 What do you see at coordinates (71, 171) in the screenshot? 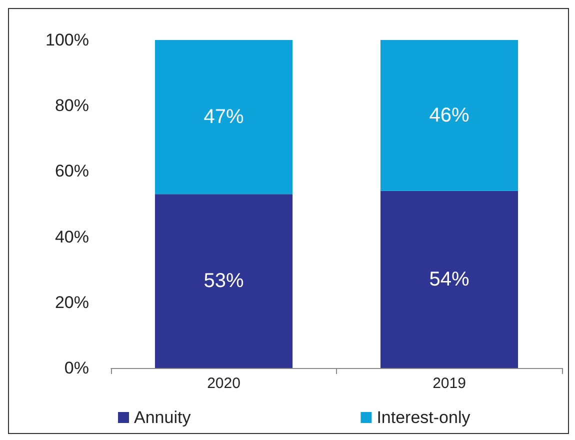
I see `y-tick-label: 60%` at bounding box center [71, 171].